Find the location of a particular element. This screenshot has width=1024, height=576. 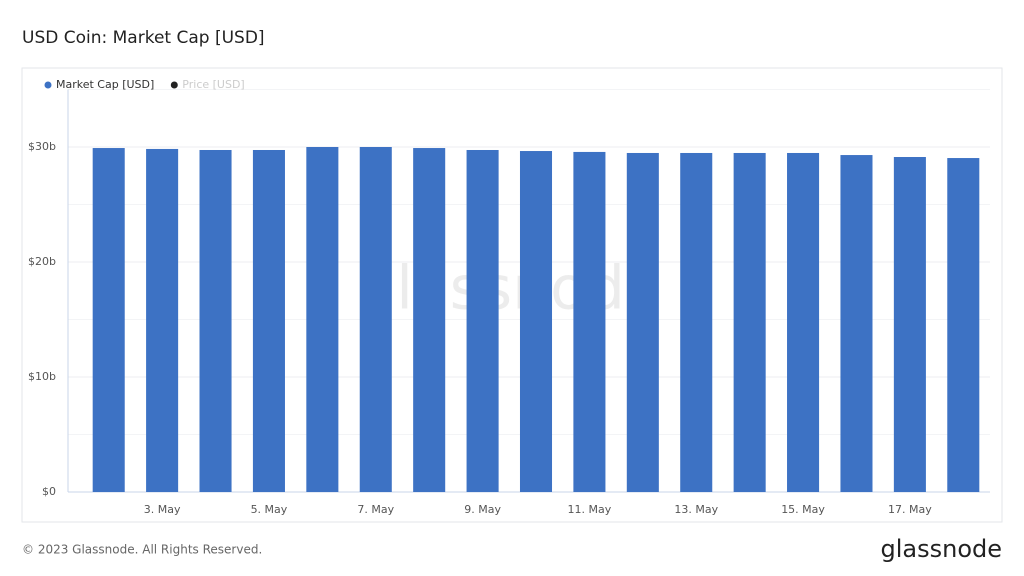

x-tick-label: 3. May is located at coordinates (162, 509).